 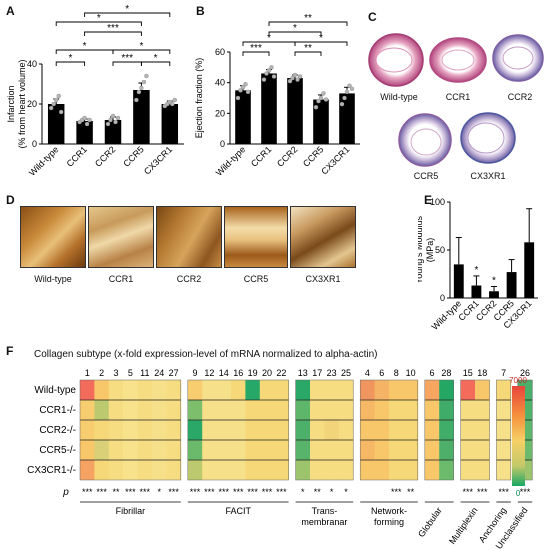 What do you see at coordinates (159, 373) in the screenshot?
I see `heatmap-column-label: 24` at bounding box center [159, 373].